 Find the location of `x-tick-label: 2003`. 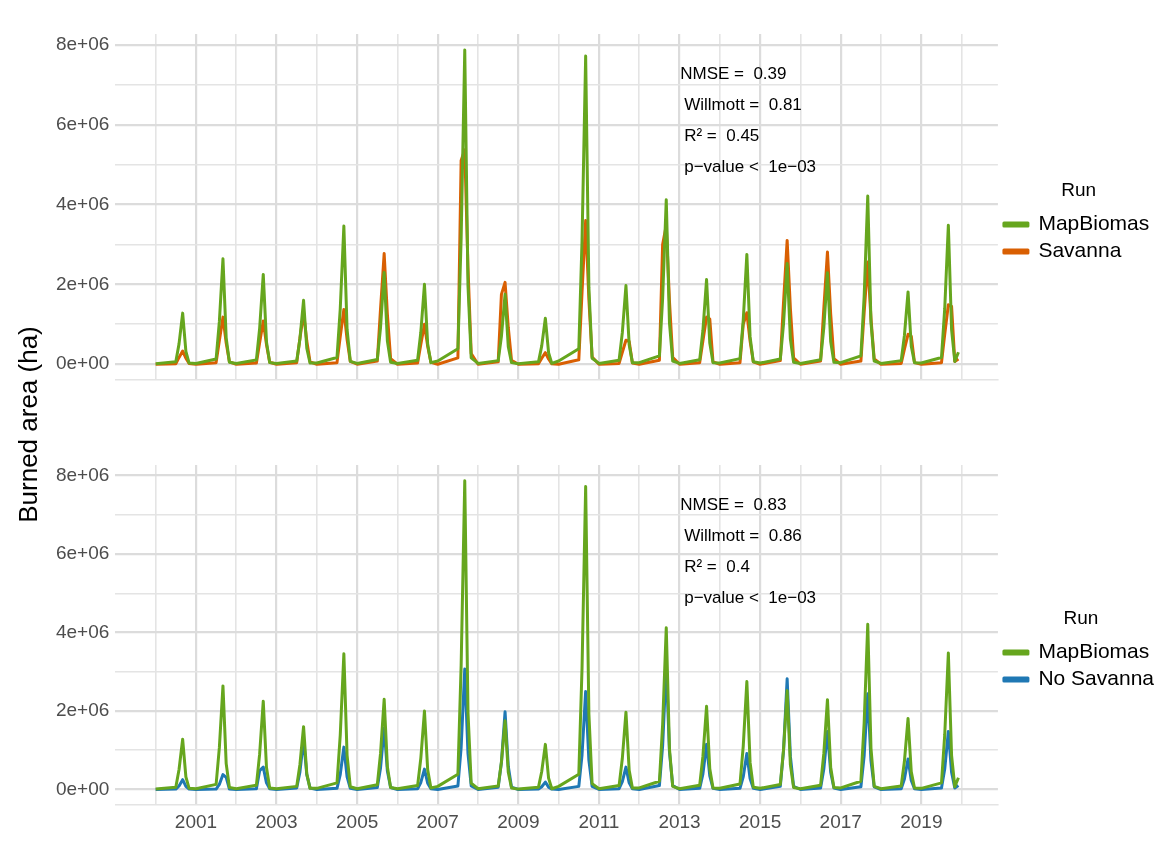

x-tick-label: 2003 is located at coordinates (276, 821).